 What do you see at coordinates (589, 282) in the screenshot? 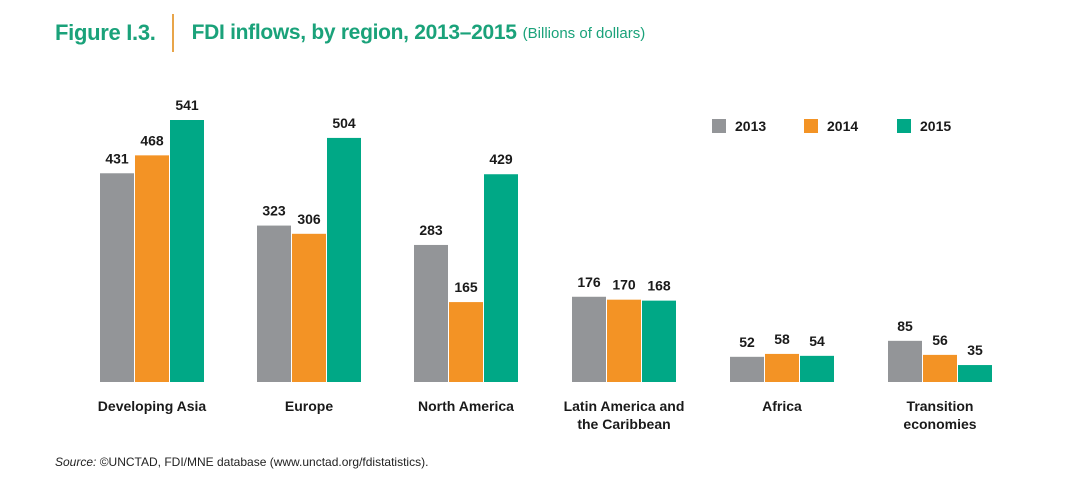
I see `data-label: 176` at bounding box center [589, 282].